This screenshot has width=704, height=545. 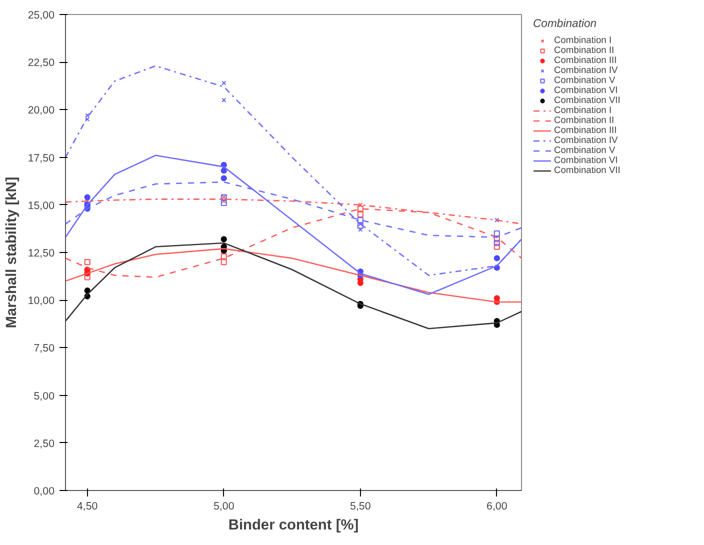 What do you see at coordinates (224, 506) in the screenshot?
I see `x-tick-label: 5,00` at bounding box center [224, 506].